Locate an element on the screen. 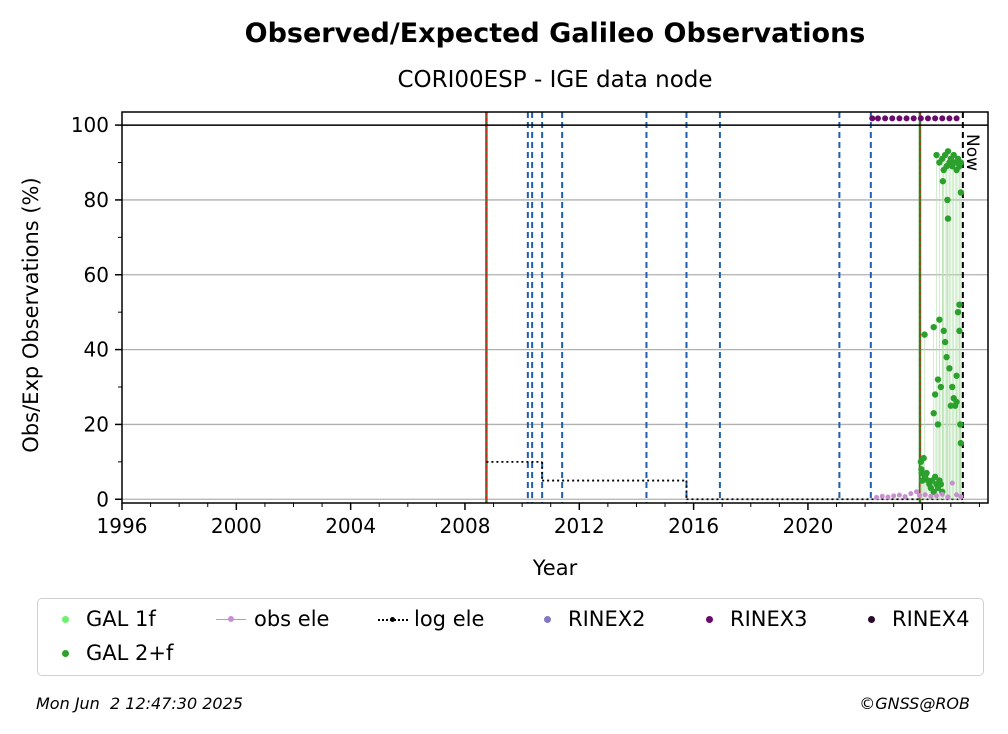 The image size is (1008, 734). legend-marker-rinex4 is located at coordinates (871, 619).